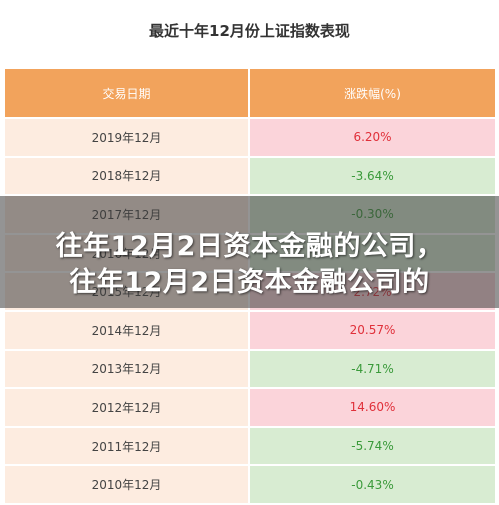 The width and height of the screenshot is (499, 505). I want to click on change-cell: -4.71%, so click(372, 369).